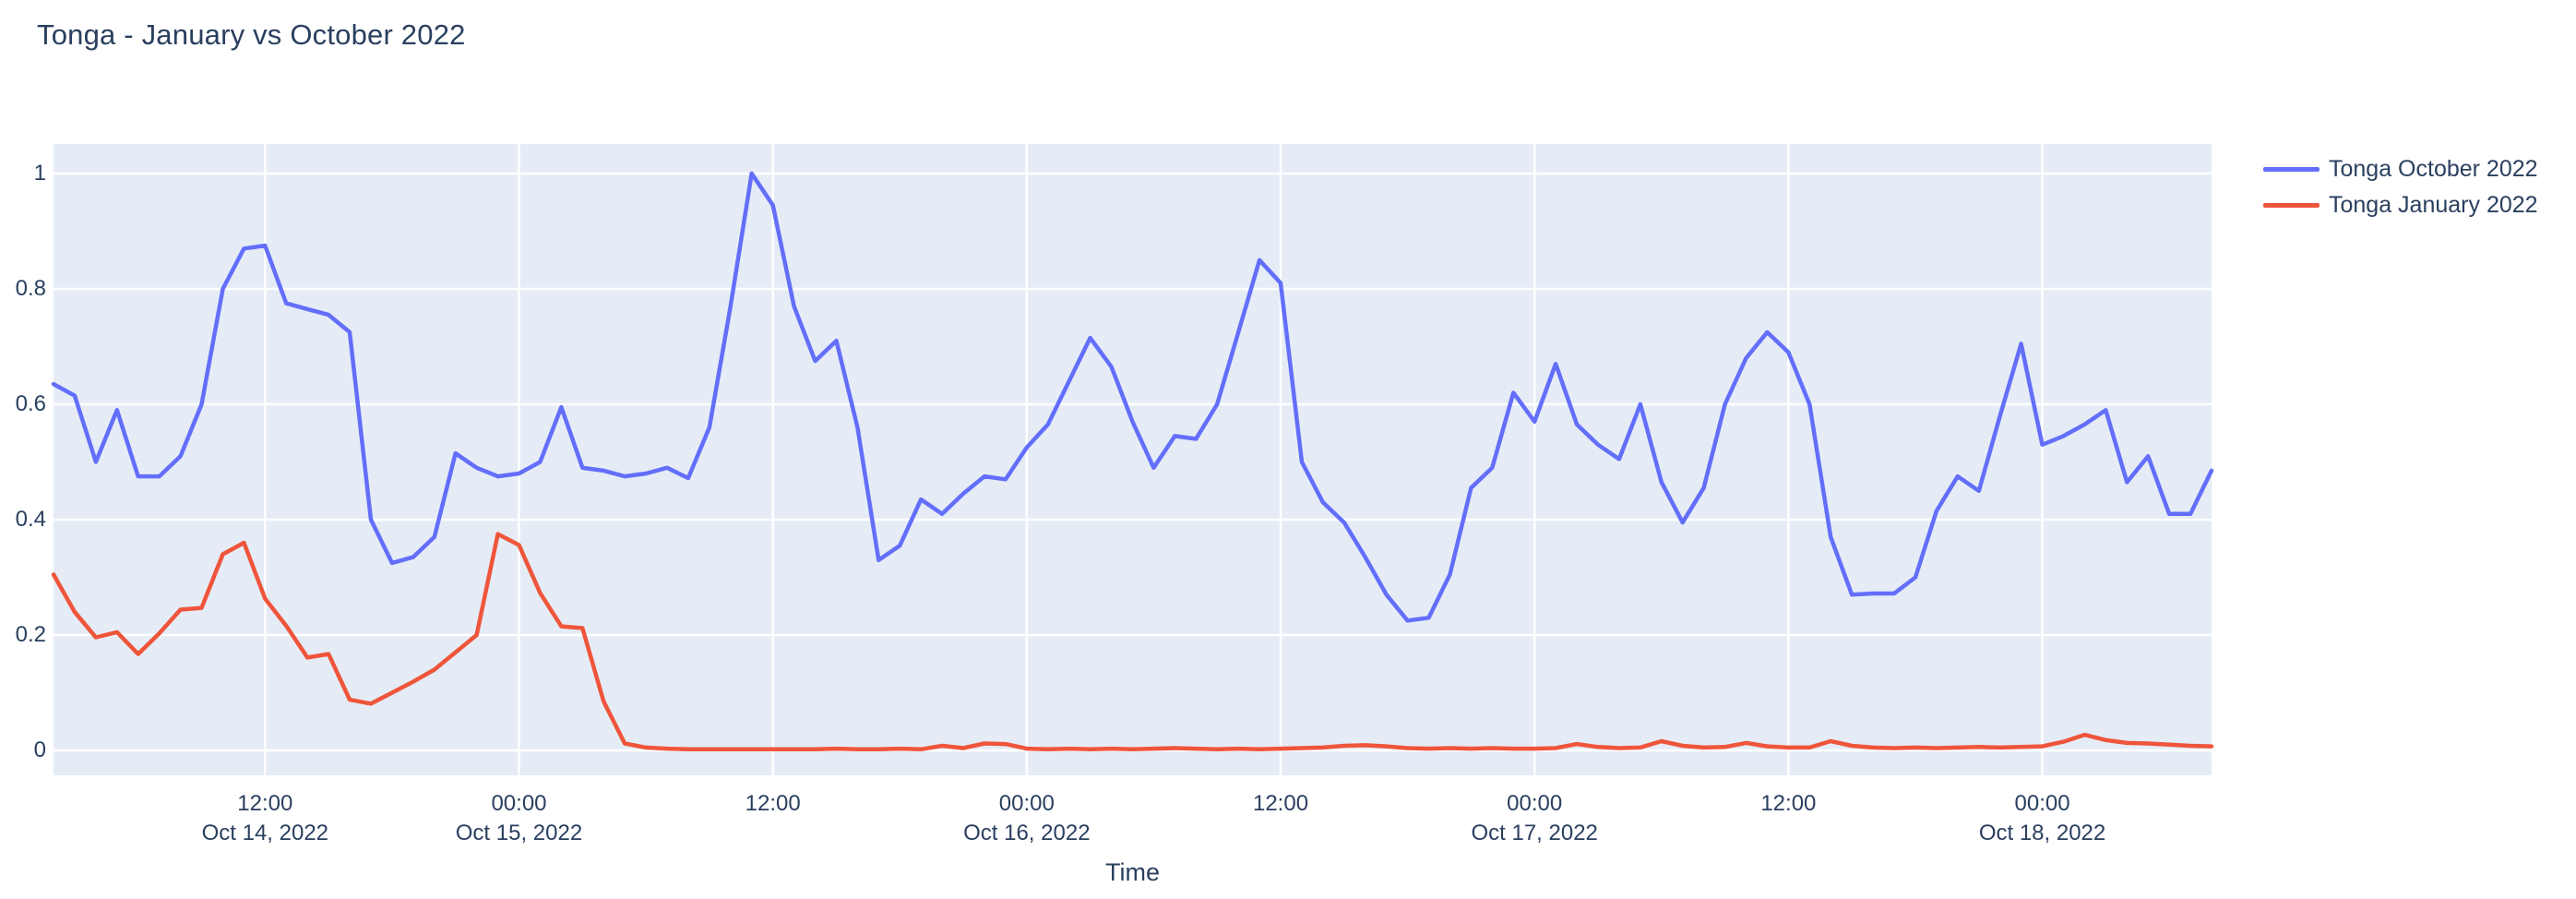 Image resolution: width=2576 pixels, height=899 pixels. What do you see at coordinates (2433, 169) in the screenshot?
I see `legend-item-label: Tonga October 2022` at bounding box center [2433, 169].